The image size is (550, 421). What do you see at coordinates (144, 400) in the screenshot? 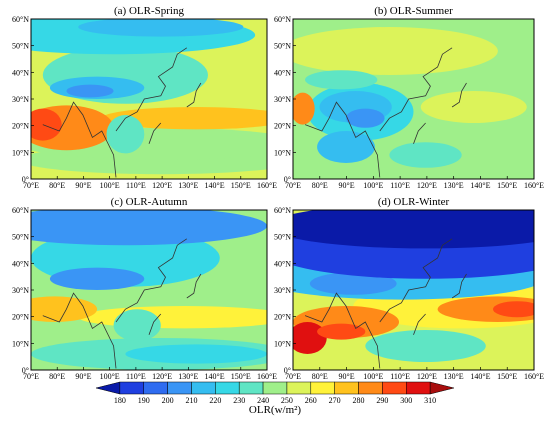
I see `colorbar-tick-label: 190` at bounding box center [144, 400].